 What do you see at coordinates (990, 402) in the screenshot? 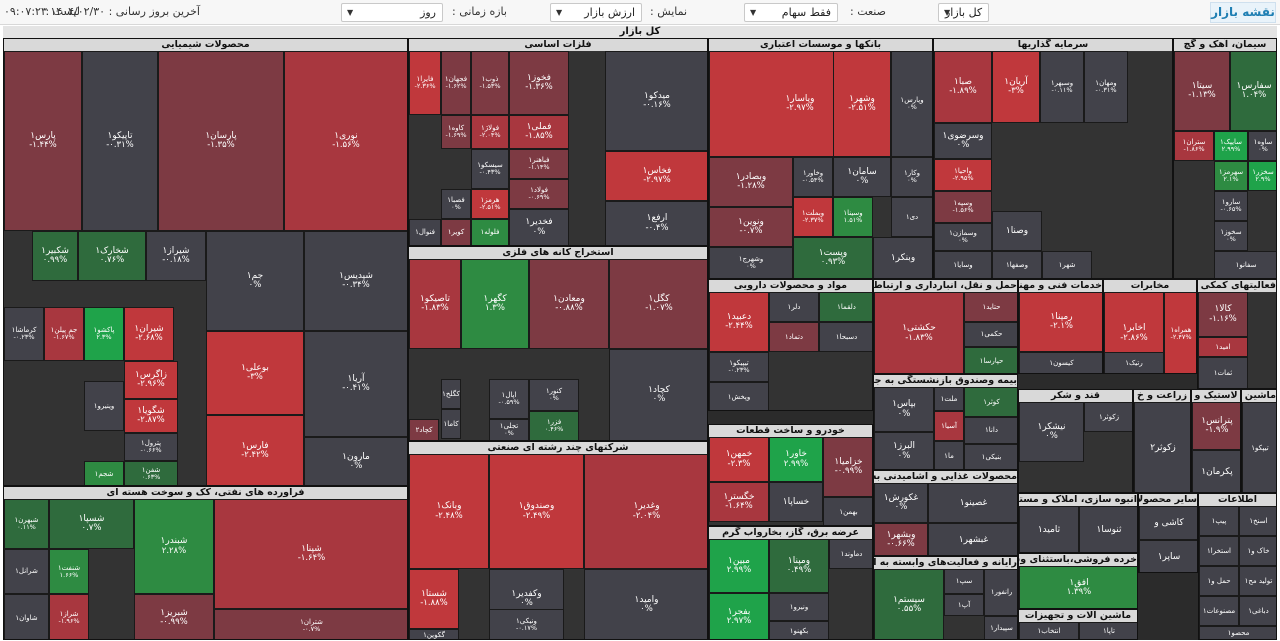
I see `stock-tile: کوثر۱` at bounding box center [990, 402].